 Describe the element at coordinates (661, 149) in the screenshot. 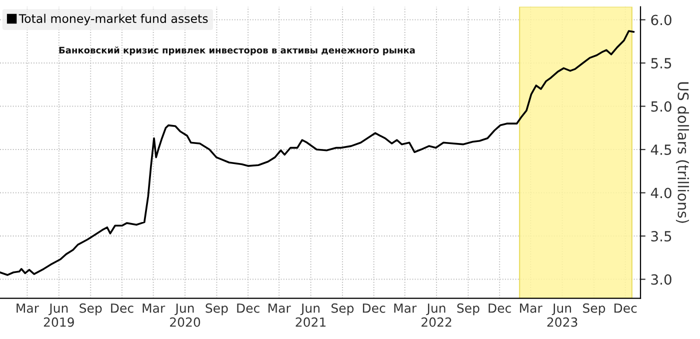

I see `y-tick-label: 4.5` at that location.